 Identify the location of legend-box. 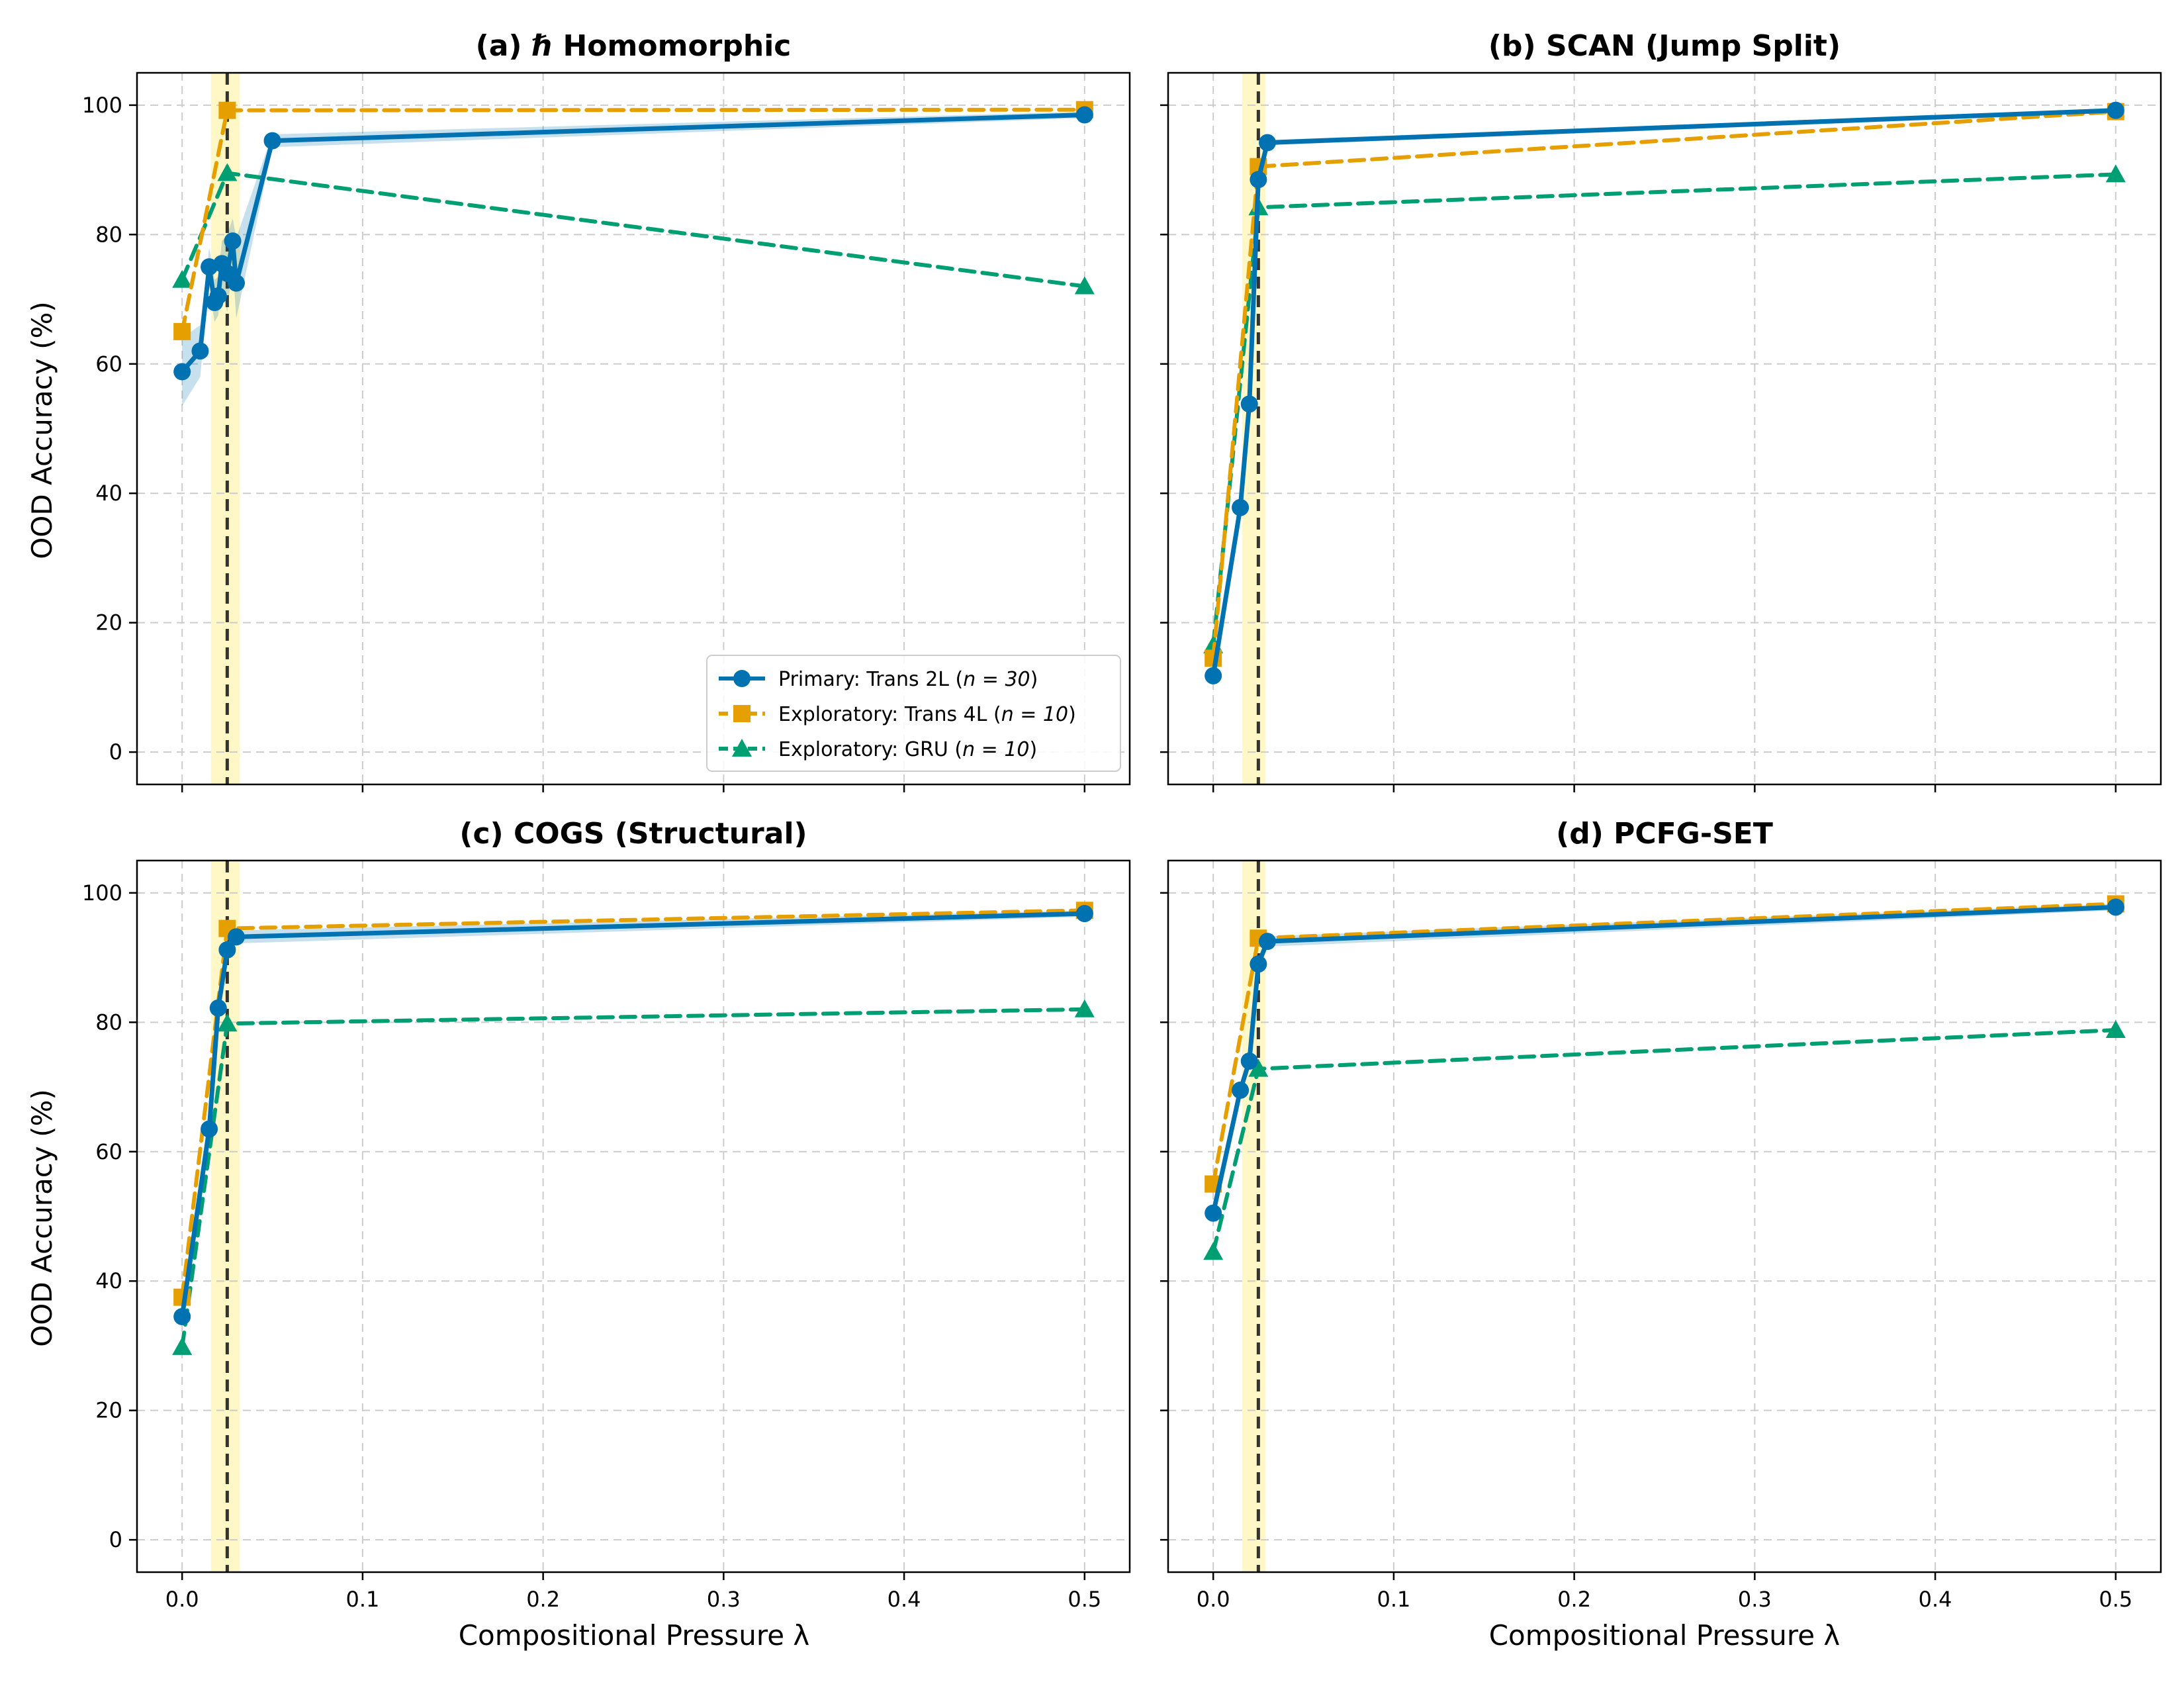
(913, 713).